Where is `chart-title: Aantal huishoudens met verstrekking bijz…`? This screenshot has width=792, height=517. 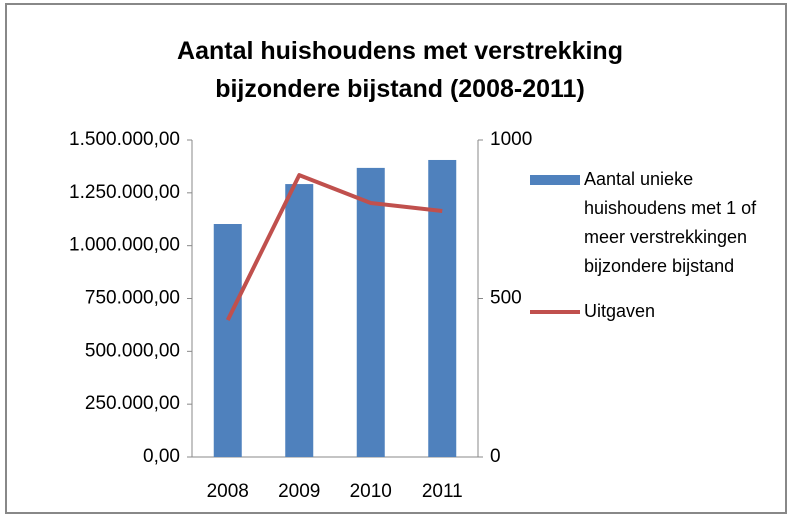
chart-title: Aantal huishoudens met verstrekking bijz… is located at coordinates (400, 70).